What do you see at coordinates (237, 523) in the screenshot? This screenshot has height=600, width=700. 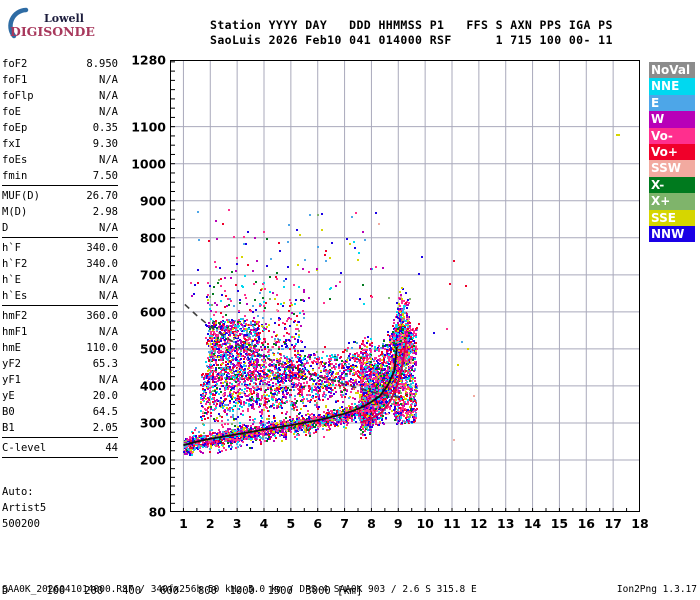 I see `x-tick-3: 3` at bounding box center [237, 523].